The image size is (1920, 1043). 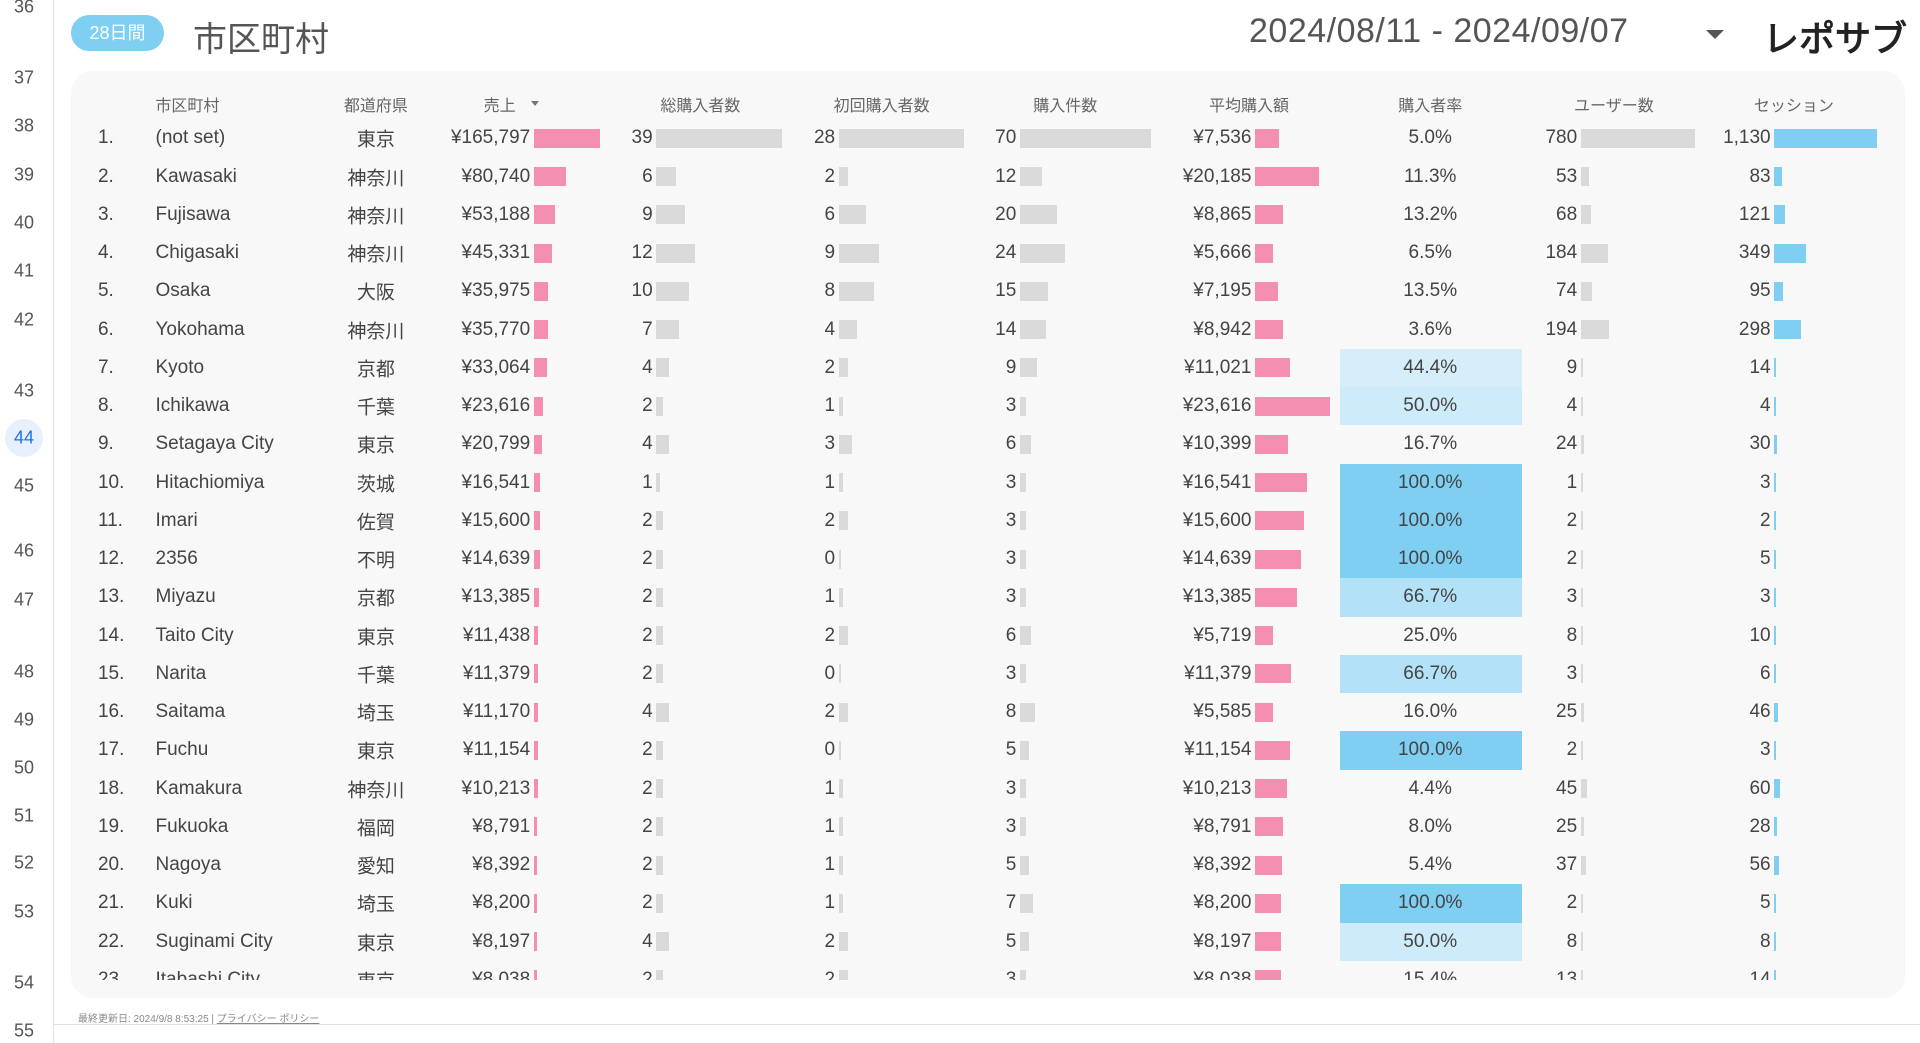 I want to click on value-cell: 60, so click(x=1760, y=788).